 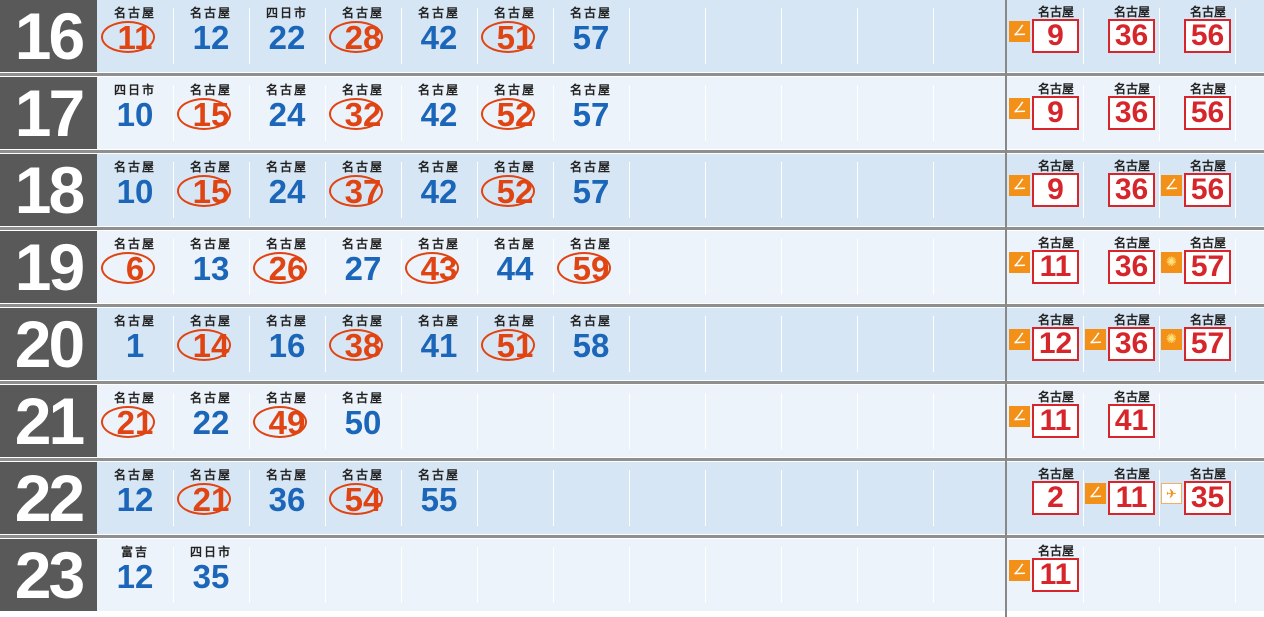 What do you see at coordinates (1055, 575) in the screenshot?
I see `express-minute-box: 11` at bounding box center [1055, 575].